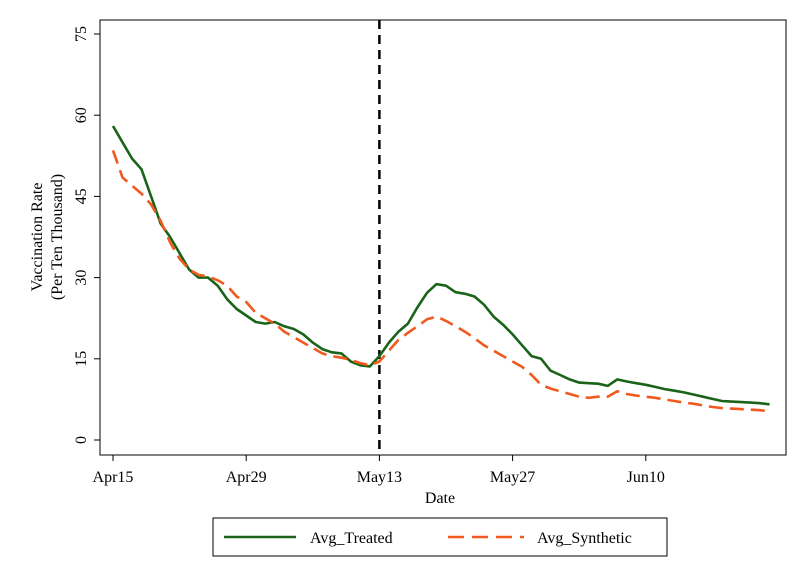 The width and height of the screenshot is (803, 584). What do you see at coordinates (81, 359) in the screenshot?
I see `y-tick-label: 15` at bounding box center [81, 359].